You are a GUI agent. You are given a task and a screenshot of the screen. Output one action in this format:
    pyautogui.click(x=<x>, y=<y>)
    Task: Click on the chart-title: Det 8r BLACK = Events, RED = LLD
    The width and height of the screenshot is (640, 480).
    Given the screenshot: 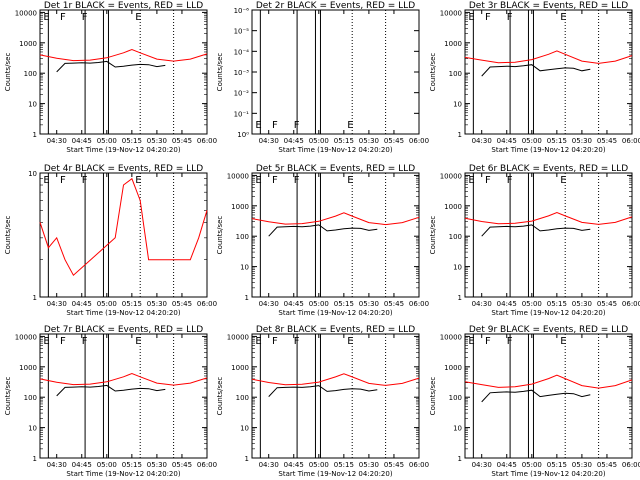 What is the action you would take?
    pyautogui.click(x=335, y=330)
    